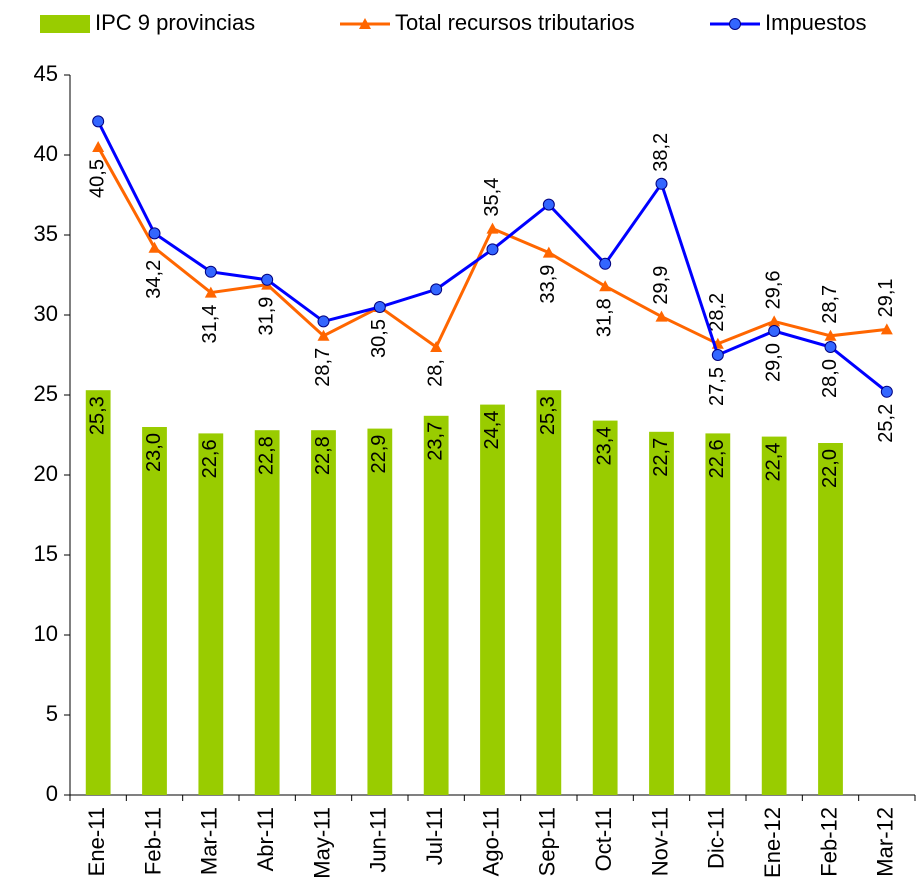  Describe the element at coordinates (46, 73) in the screenshot. I see `y-tick-label: 45` at that location.